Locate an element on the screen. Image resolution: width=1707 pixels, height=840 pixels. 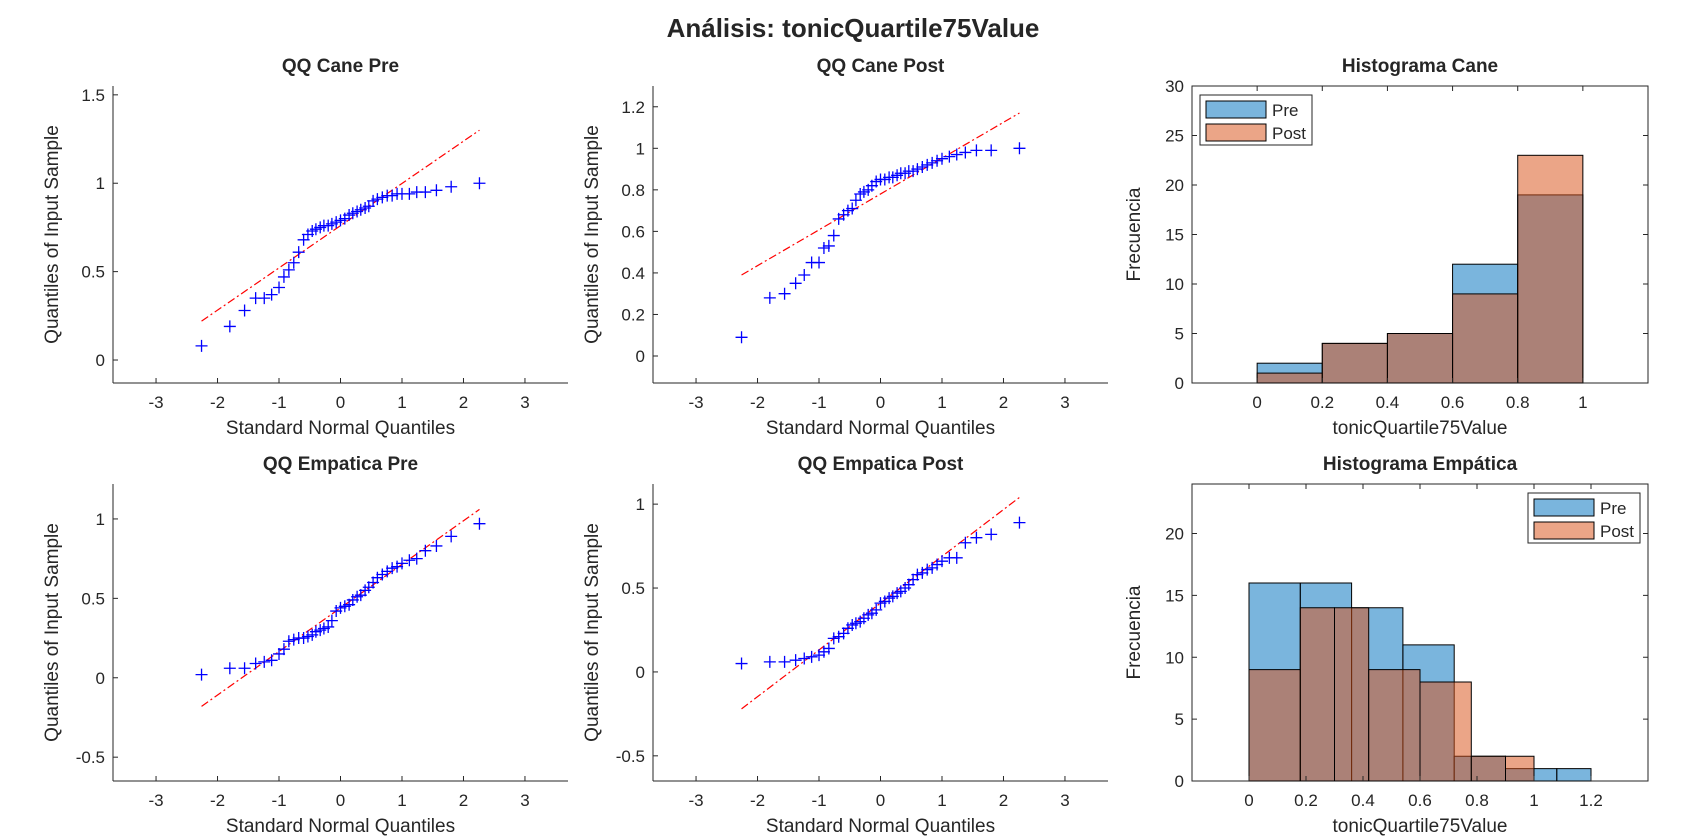
y-tick-label: 1.5 is located at coordinates (93, 95).